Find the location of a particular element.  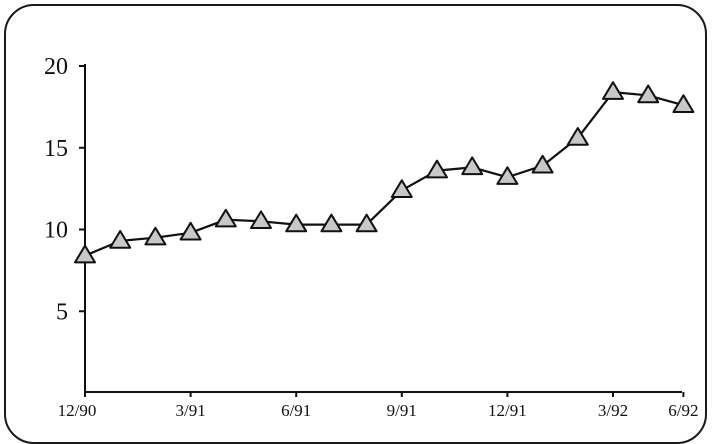

y-tick-label: 10 is located at coordinates (56, 231).